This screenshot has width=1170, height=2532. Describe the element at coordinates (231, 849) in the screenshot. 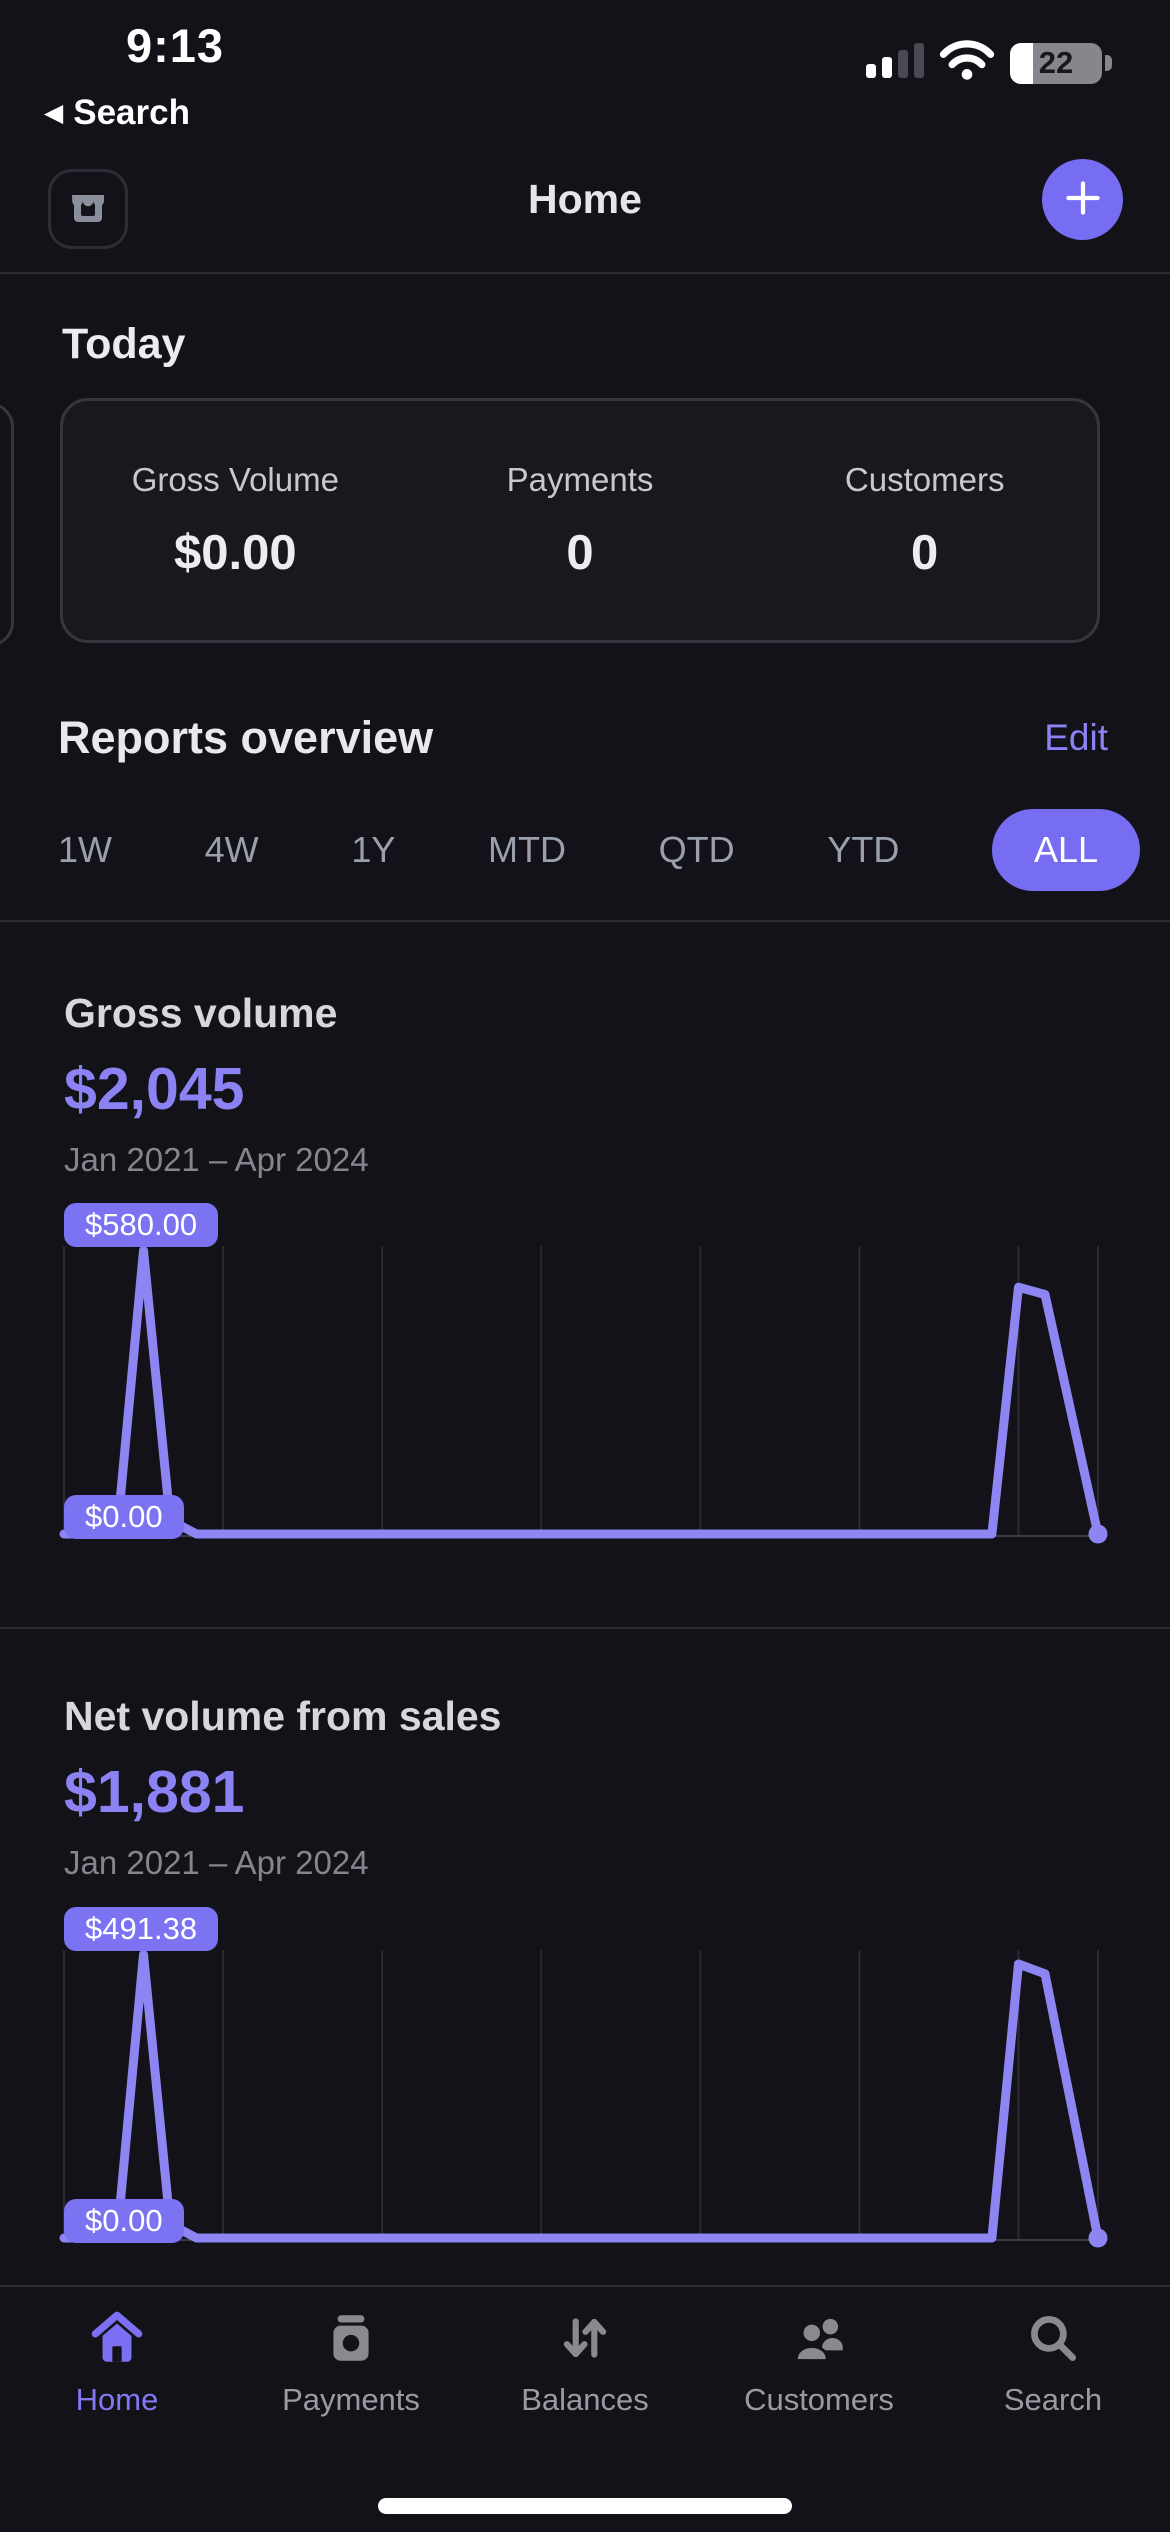

I see `range-4w: 4W` at that location.